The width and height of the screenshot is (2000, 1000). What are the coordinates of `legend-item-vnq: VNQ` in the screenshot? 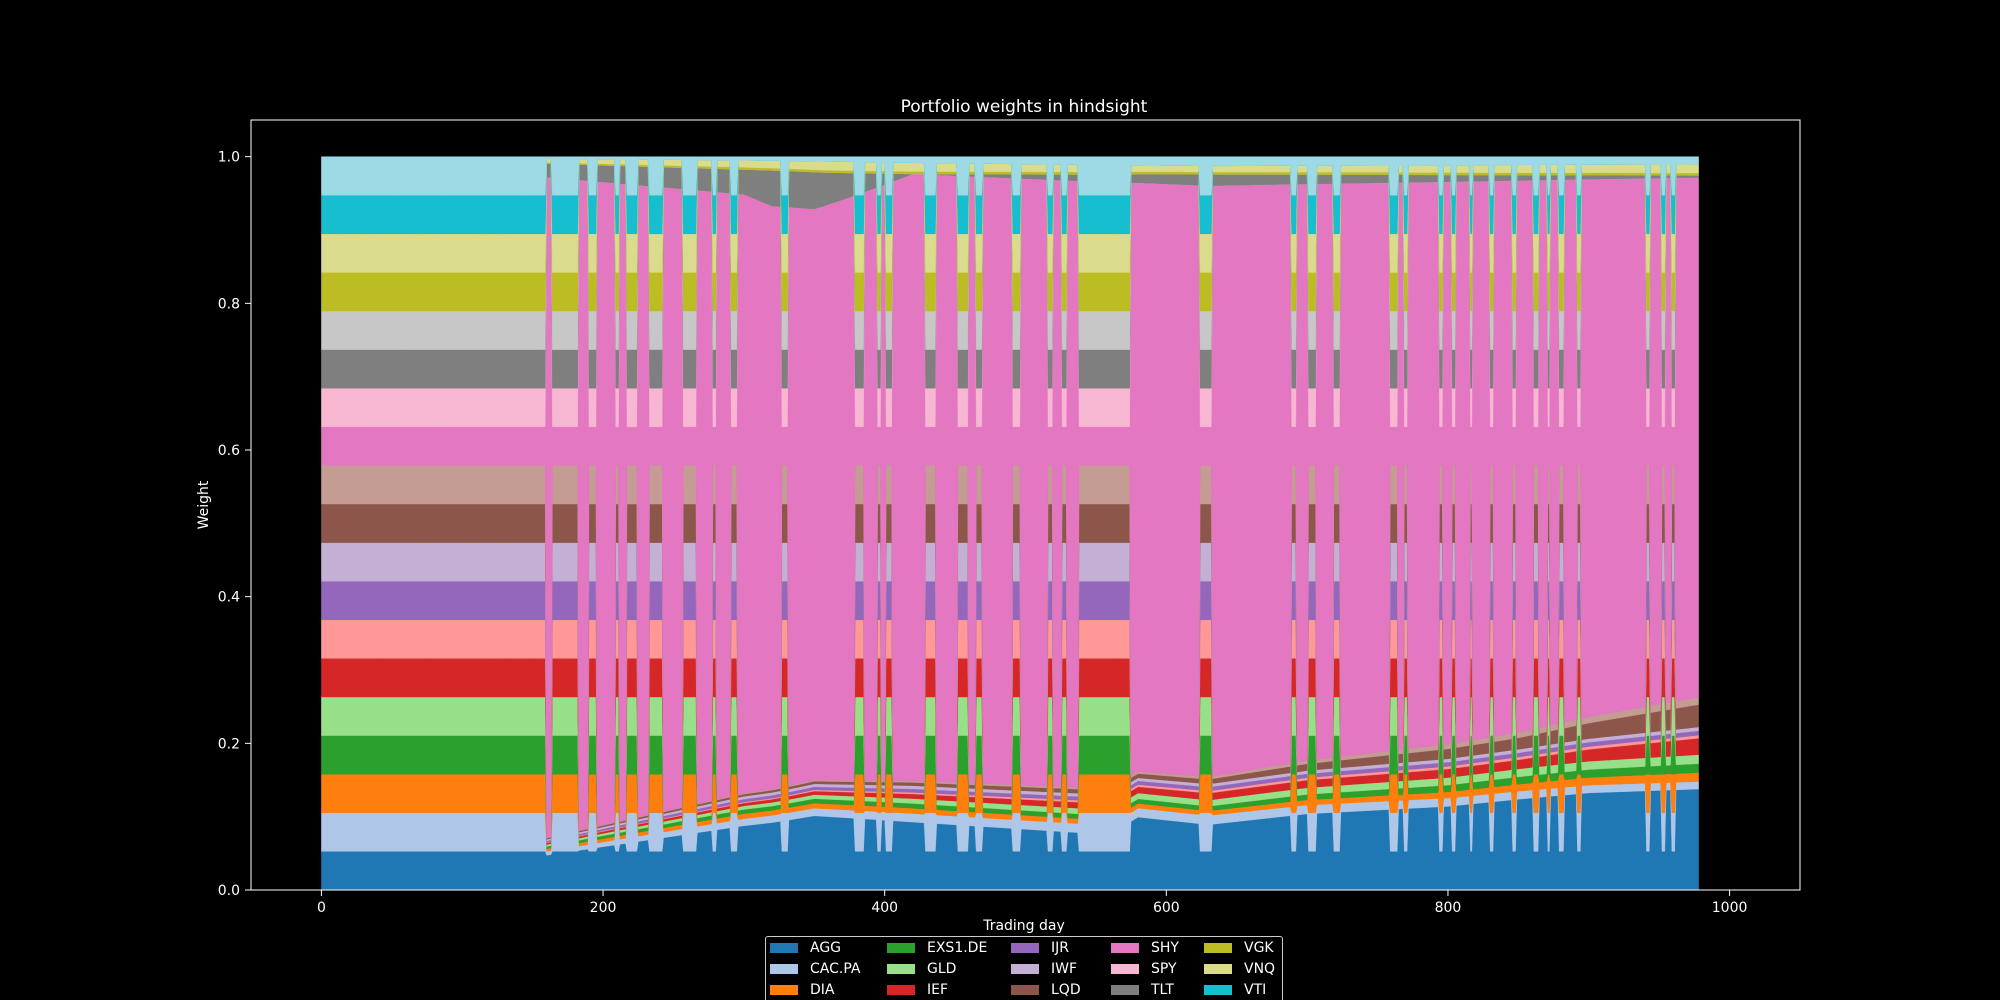 It's located at (1239, 969).